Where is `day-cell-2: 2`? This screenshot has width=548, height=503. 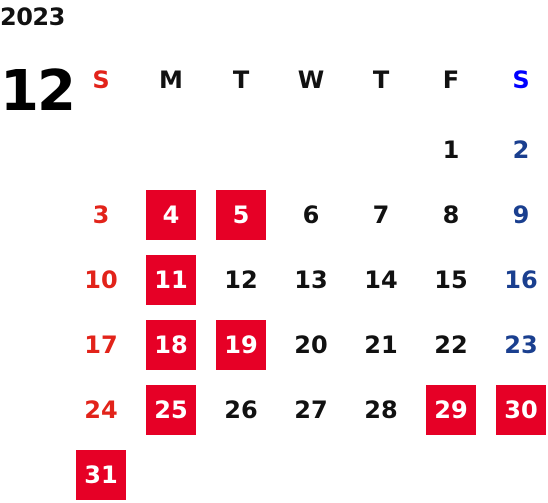 day-cell-2: 2 is located at coordinates (521, 150).